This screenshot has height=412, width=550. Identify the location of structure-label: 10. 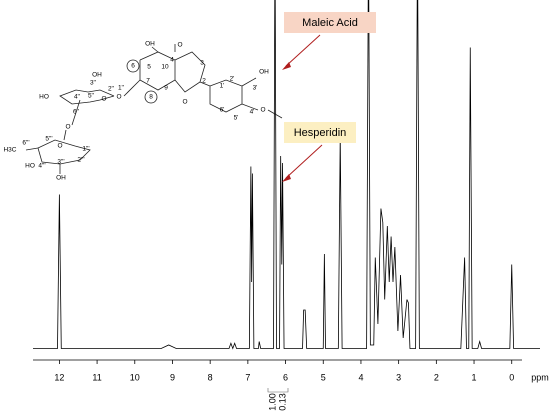
(165, 67).